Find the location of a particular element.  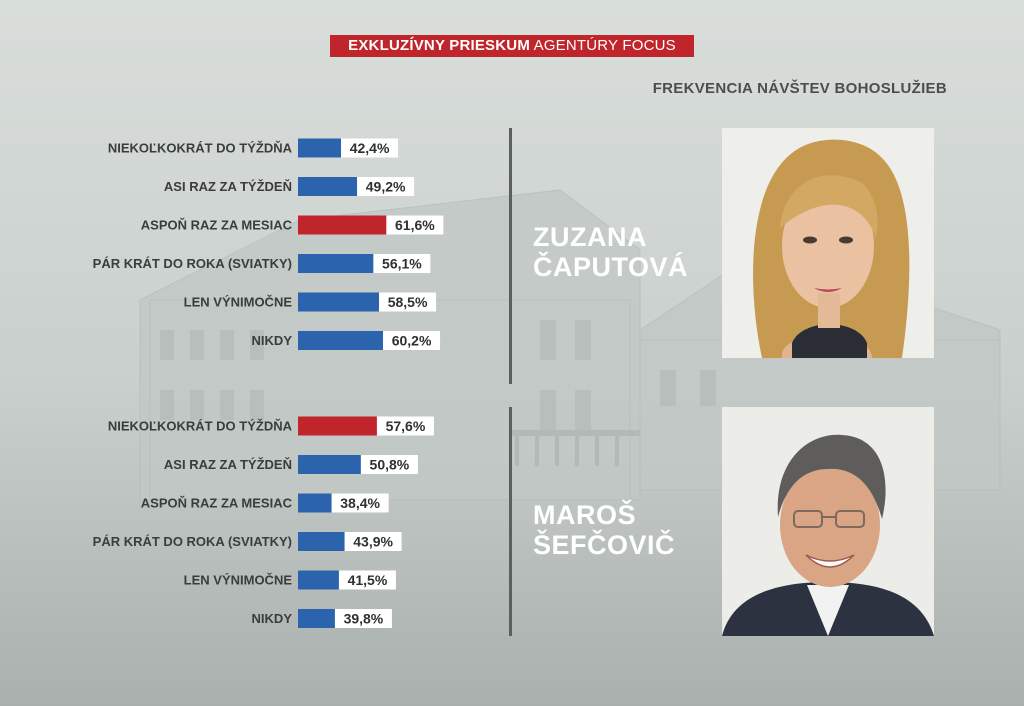

candidate-first-name: ZUZANA is located at coordinates (590, 237).